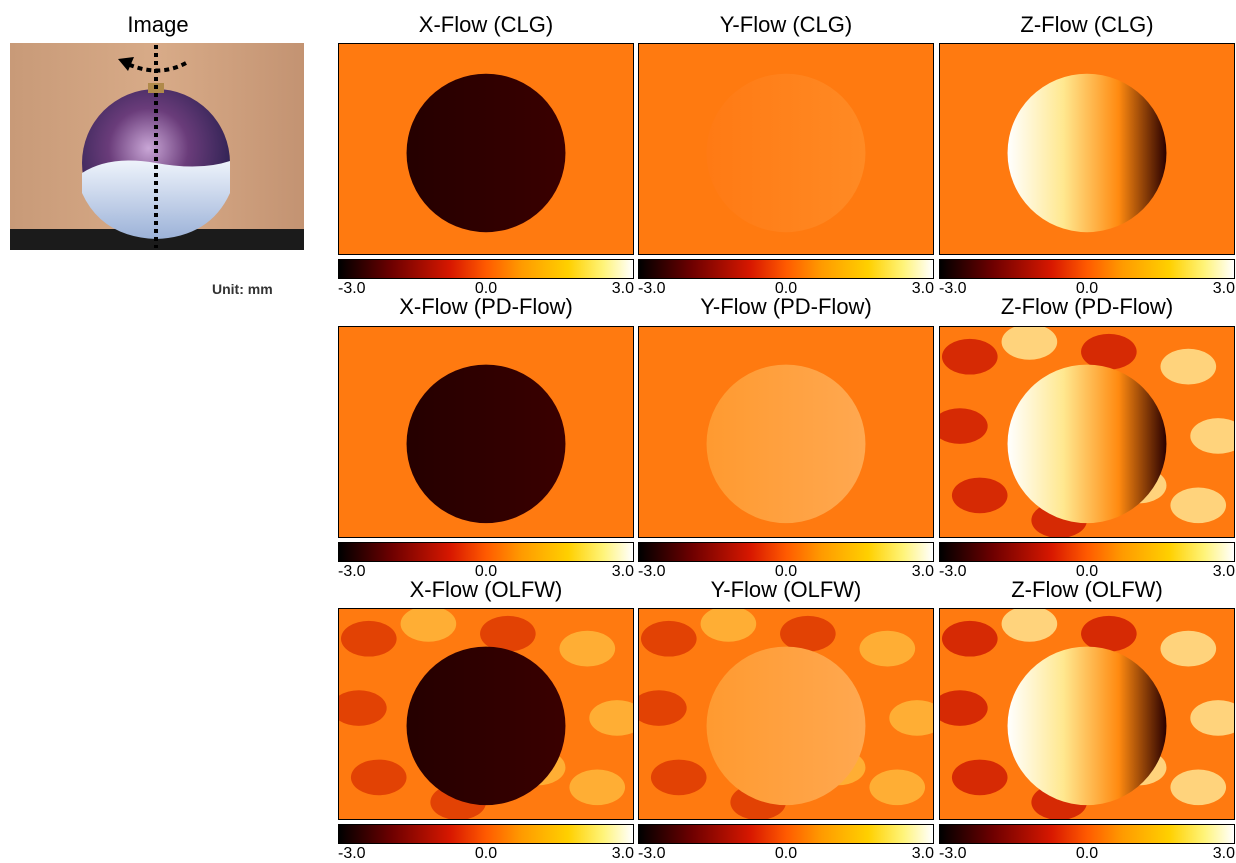 The width and height of the screenshot is (1236, 863). What do you see at coordinates (486, 24) in the screenshot?
I see `panel-title: X-Flow (CLG)` at bounding box center [486, 24].